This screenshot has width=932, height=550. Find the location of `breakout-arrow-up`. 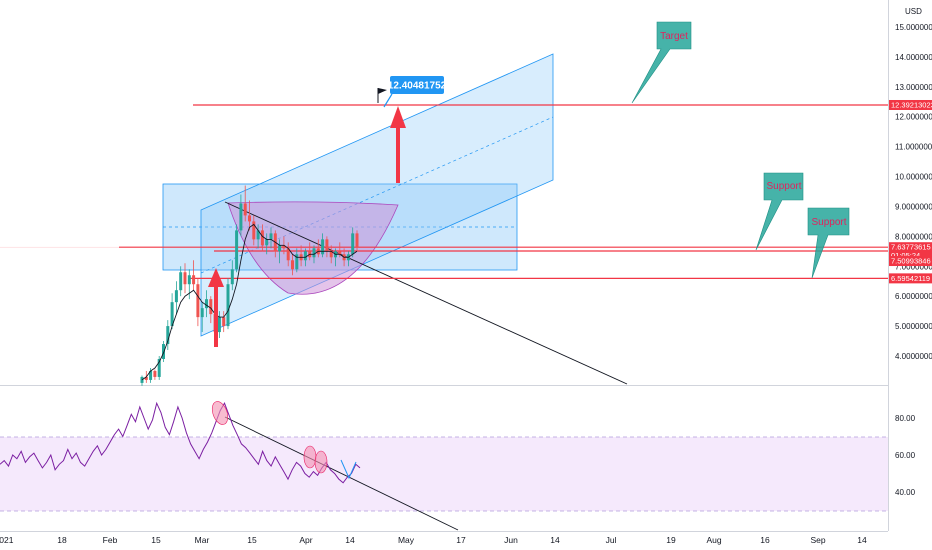

breakout-arrow-up is located at coordinates (216, 307).